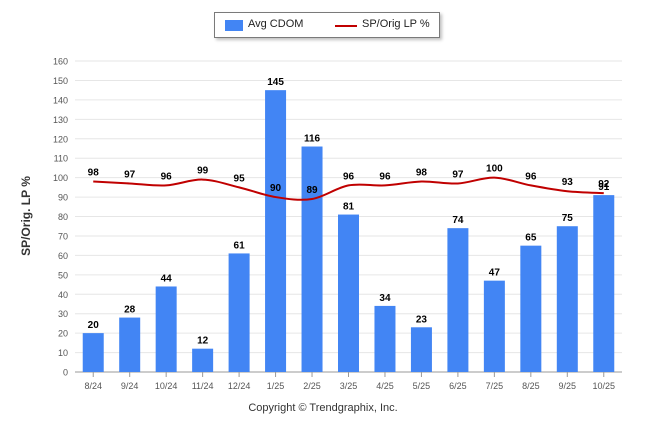 Image resolution: width=646 pixels, height=434 pixels. Describe the element at coordinates (276, 24) in the screenshot. I see `legend-bar-label: Avg CDOM` at that location.